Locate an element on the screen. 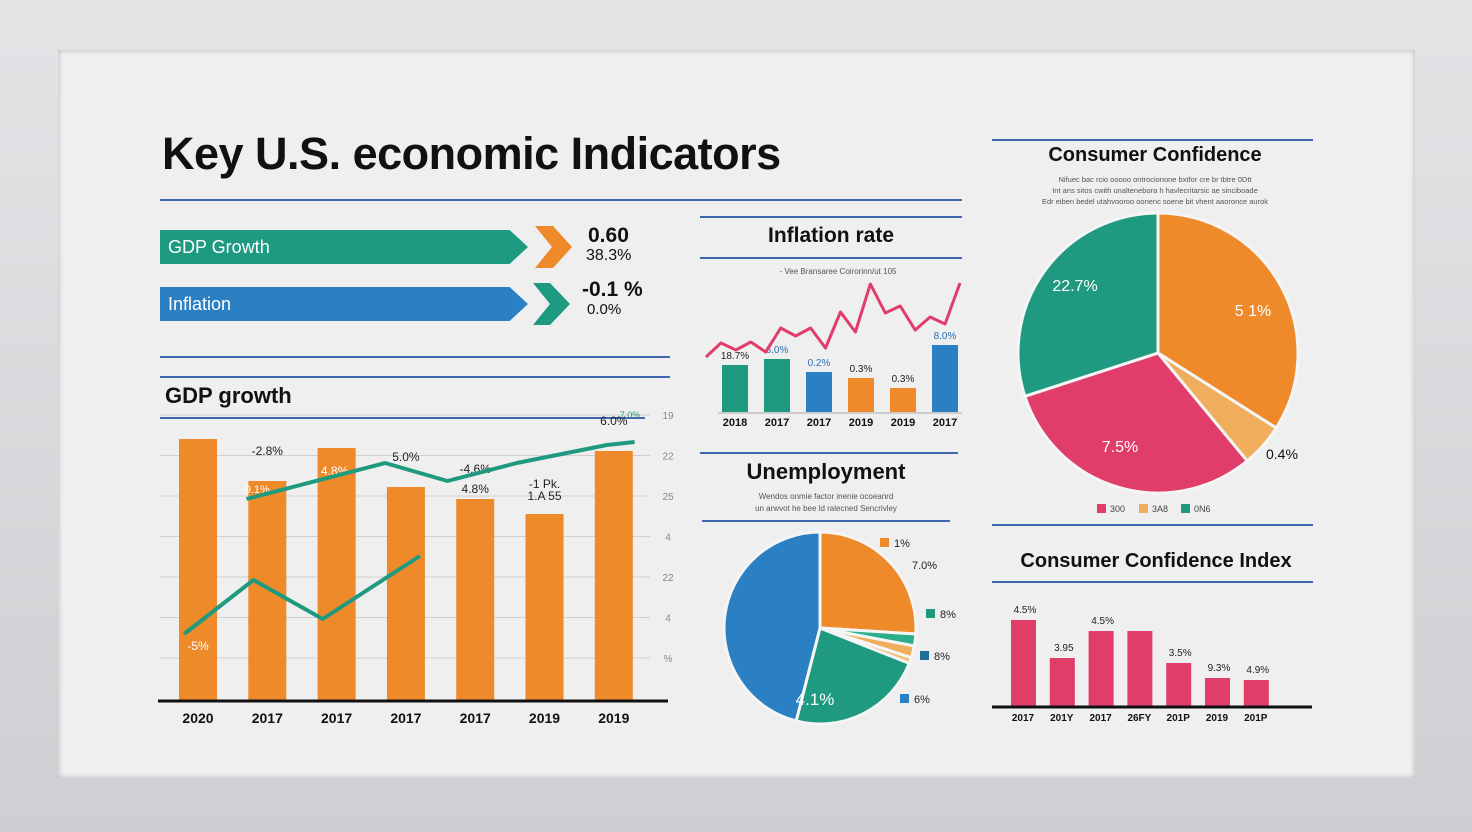  legend-label: 3A8 is located at coordinates (1160, 509).